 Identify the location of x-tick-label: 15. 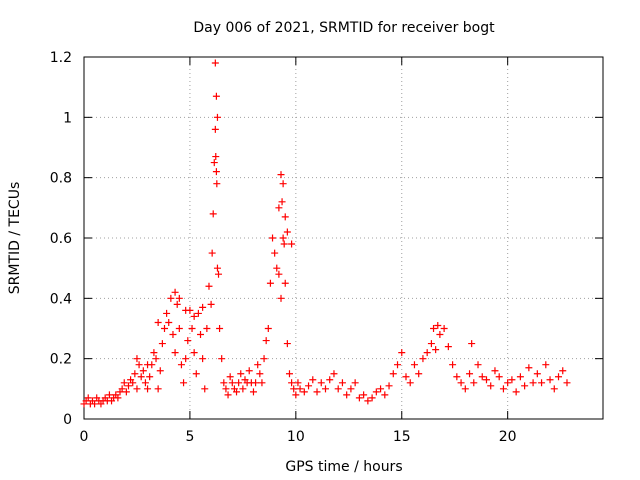
(402, 437).